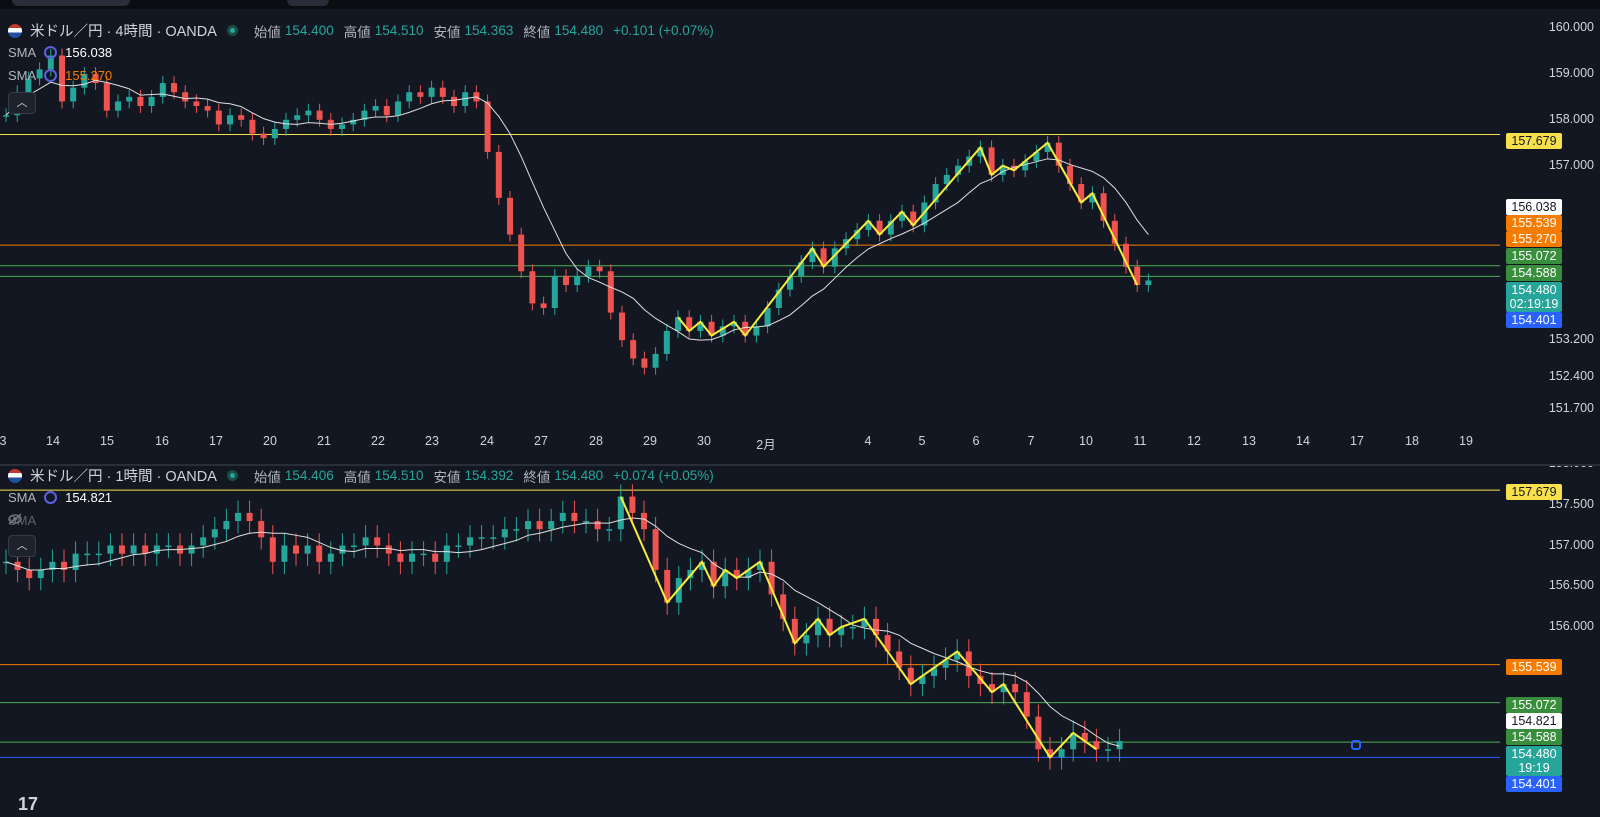 This screenshot has height=817, width=1600. I want to click on x-tick-label: 21, so click(324, 441).